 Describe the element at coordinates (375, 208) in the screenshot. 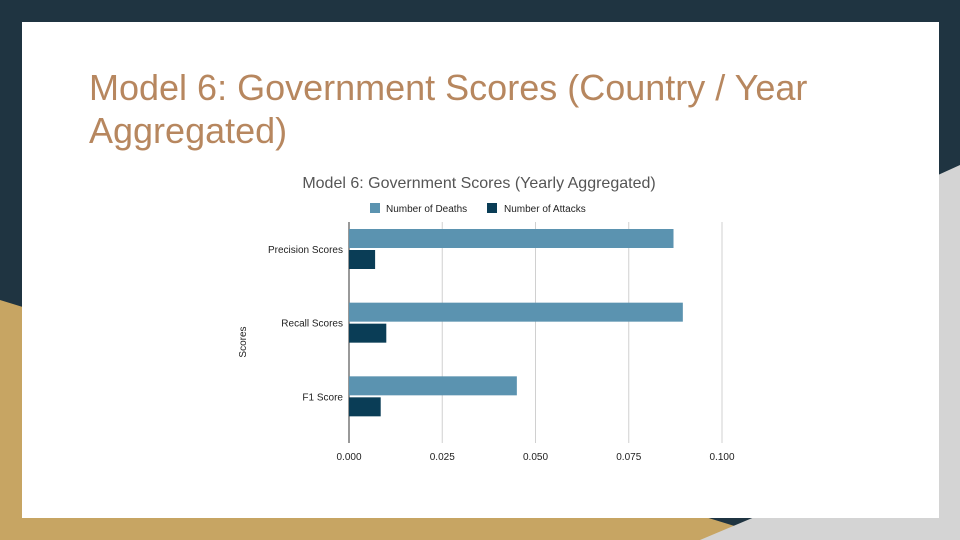

I see `legend-swatch-deaths` at that location.